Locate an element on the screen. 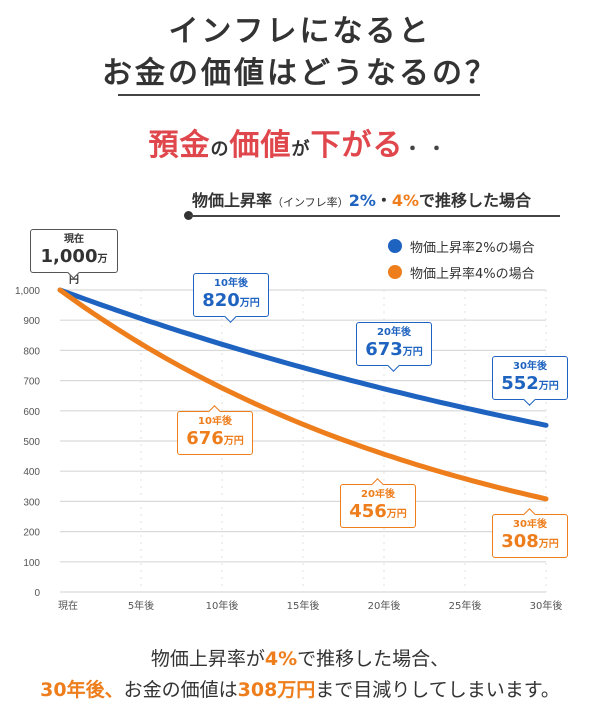  y-tick-label: 500 is located at coordinates (31, 442).